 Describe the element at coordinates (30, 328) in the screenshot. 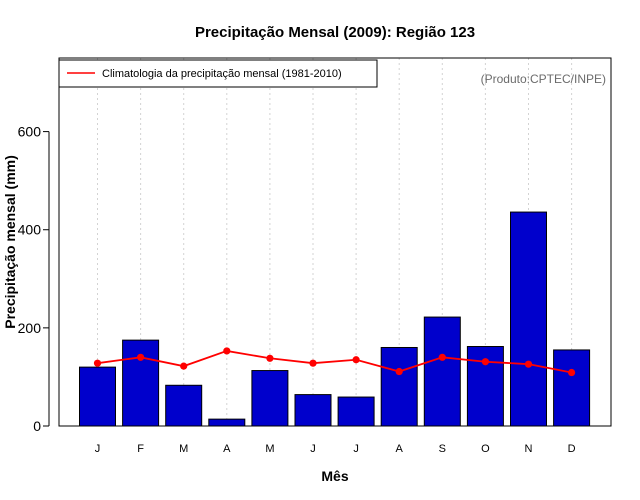

I see `y-tick-label: 200` at that location.